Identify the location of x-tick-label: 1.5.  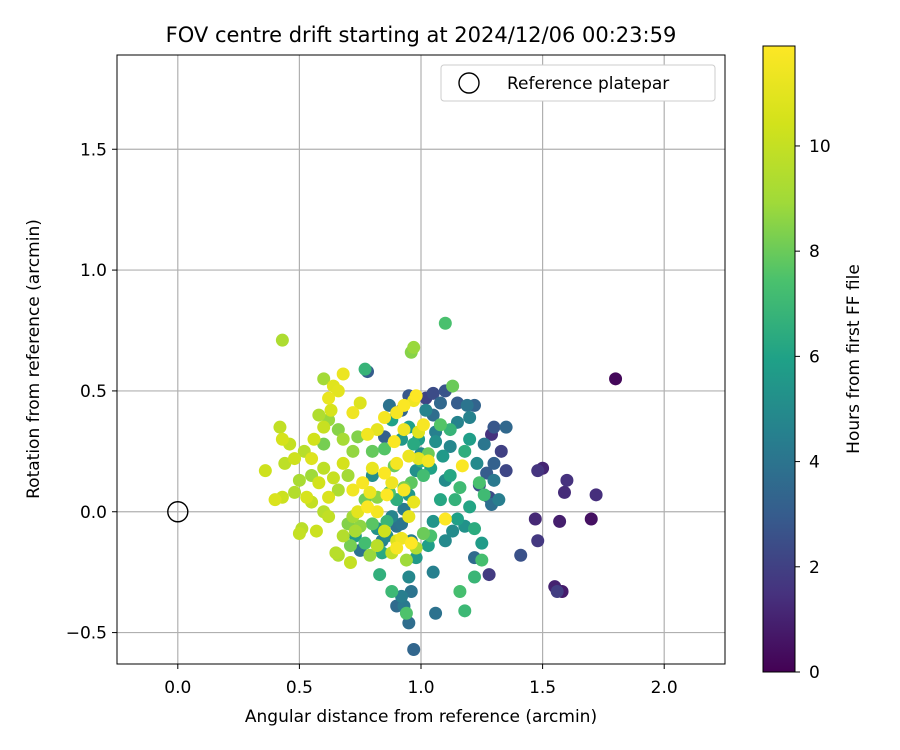
(542, 688).